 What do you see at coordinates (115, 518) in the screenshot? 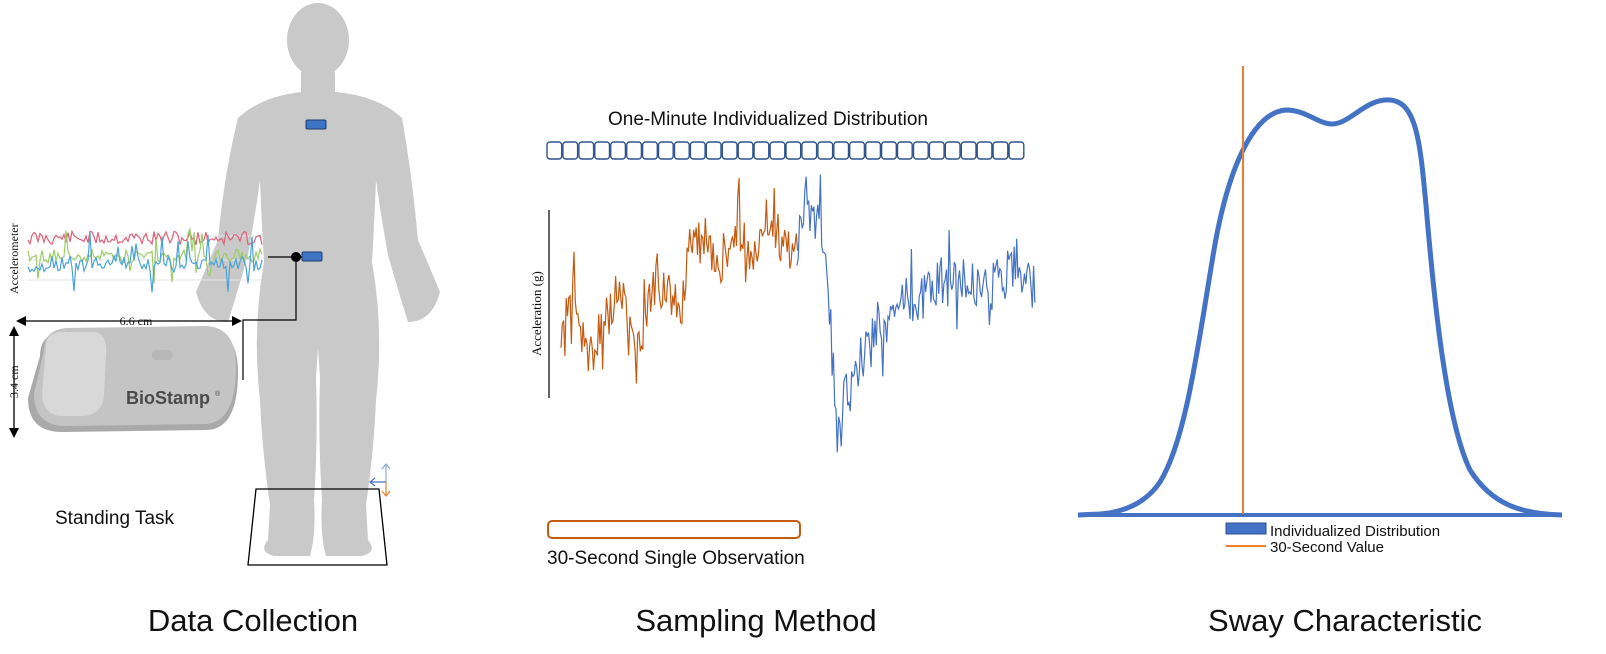
I see `standing-task-label: Standing Task` at bounding box center [115, 518].